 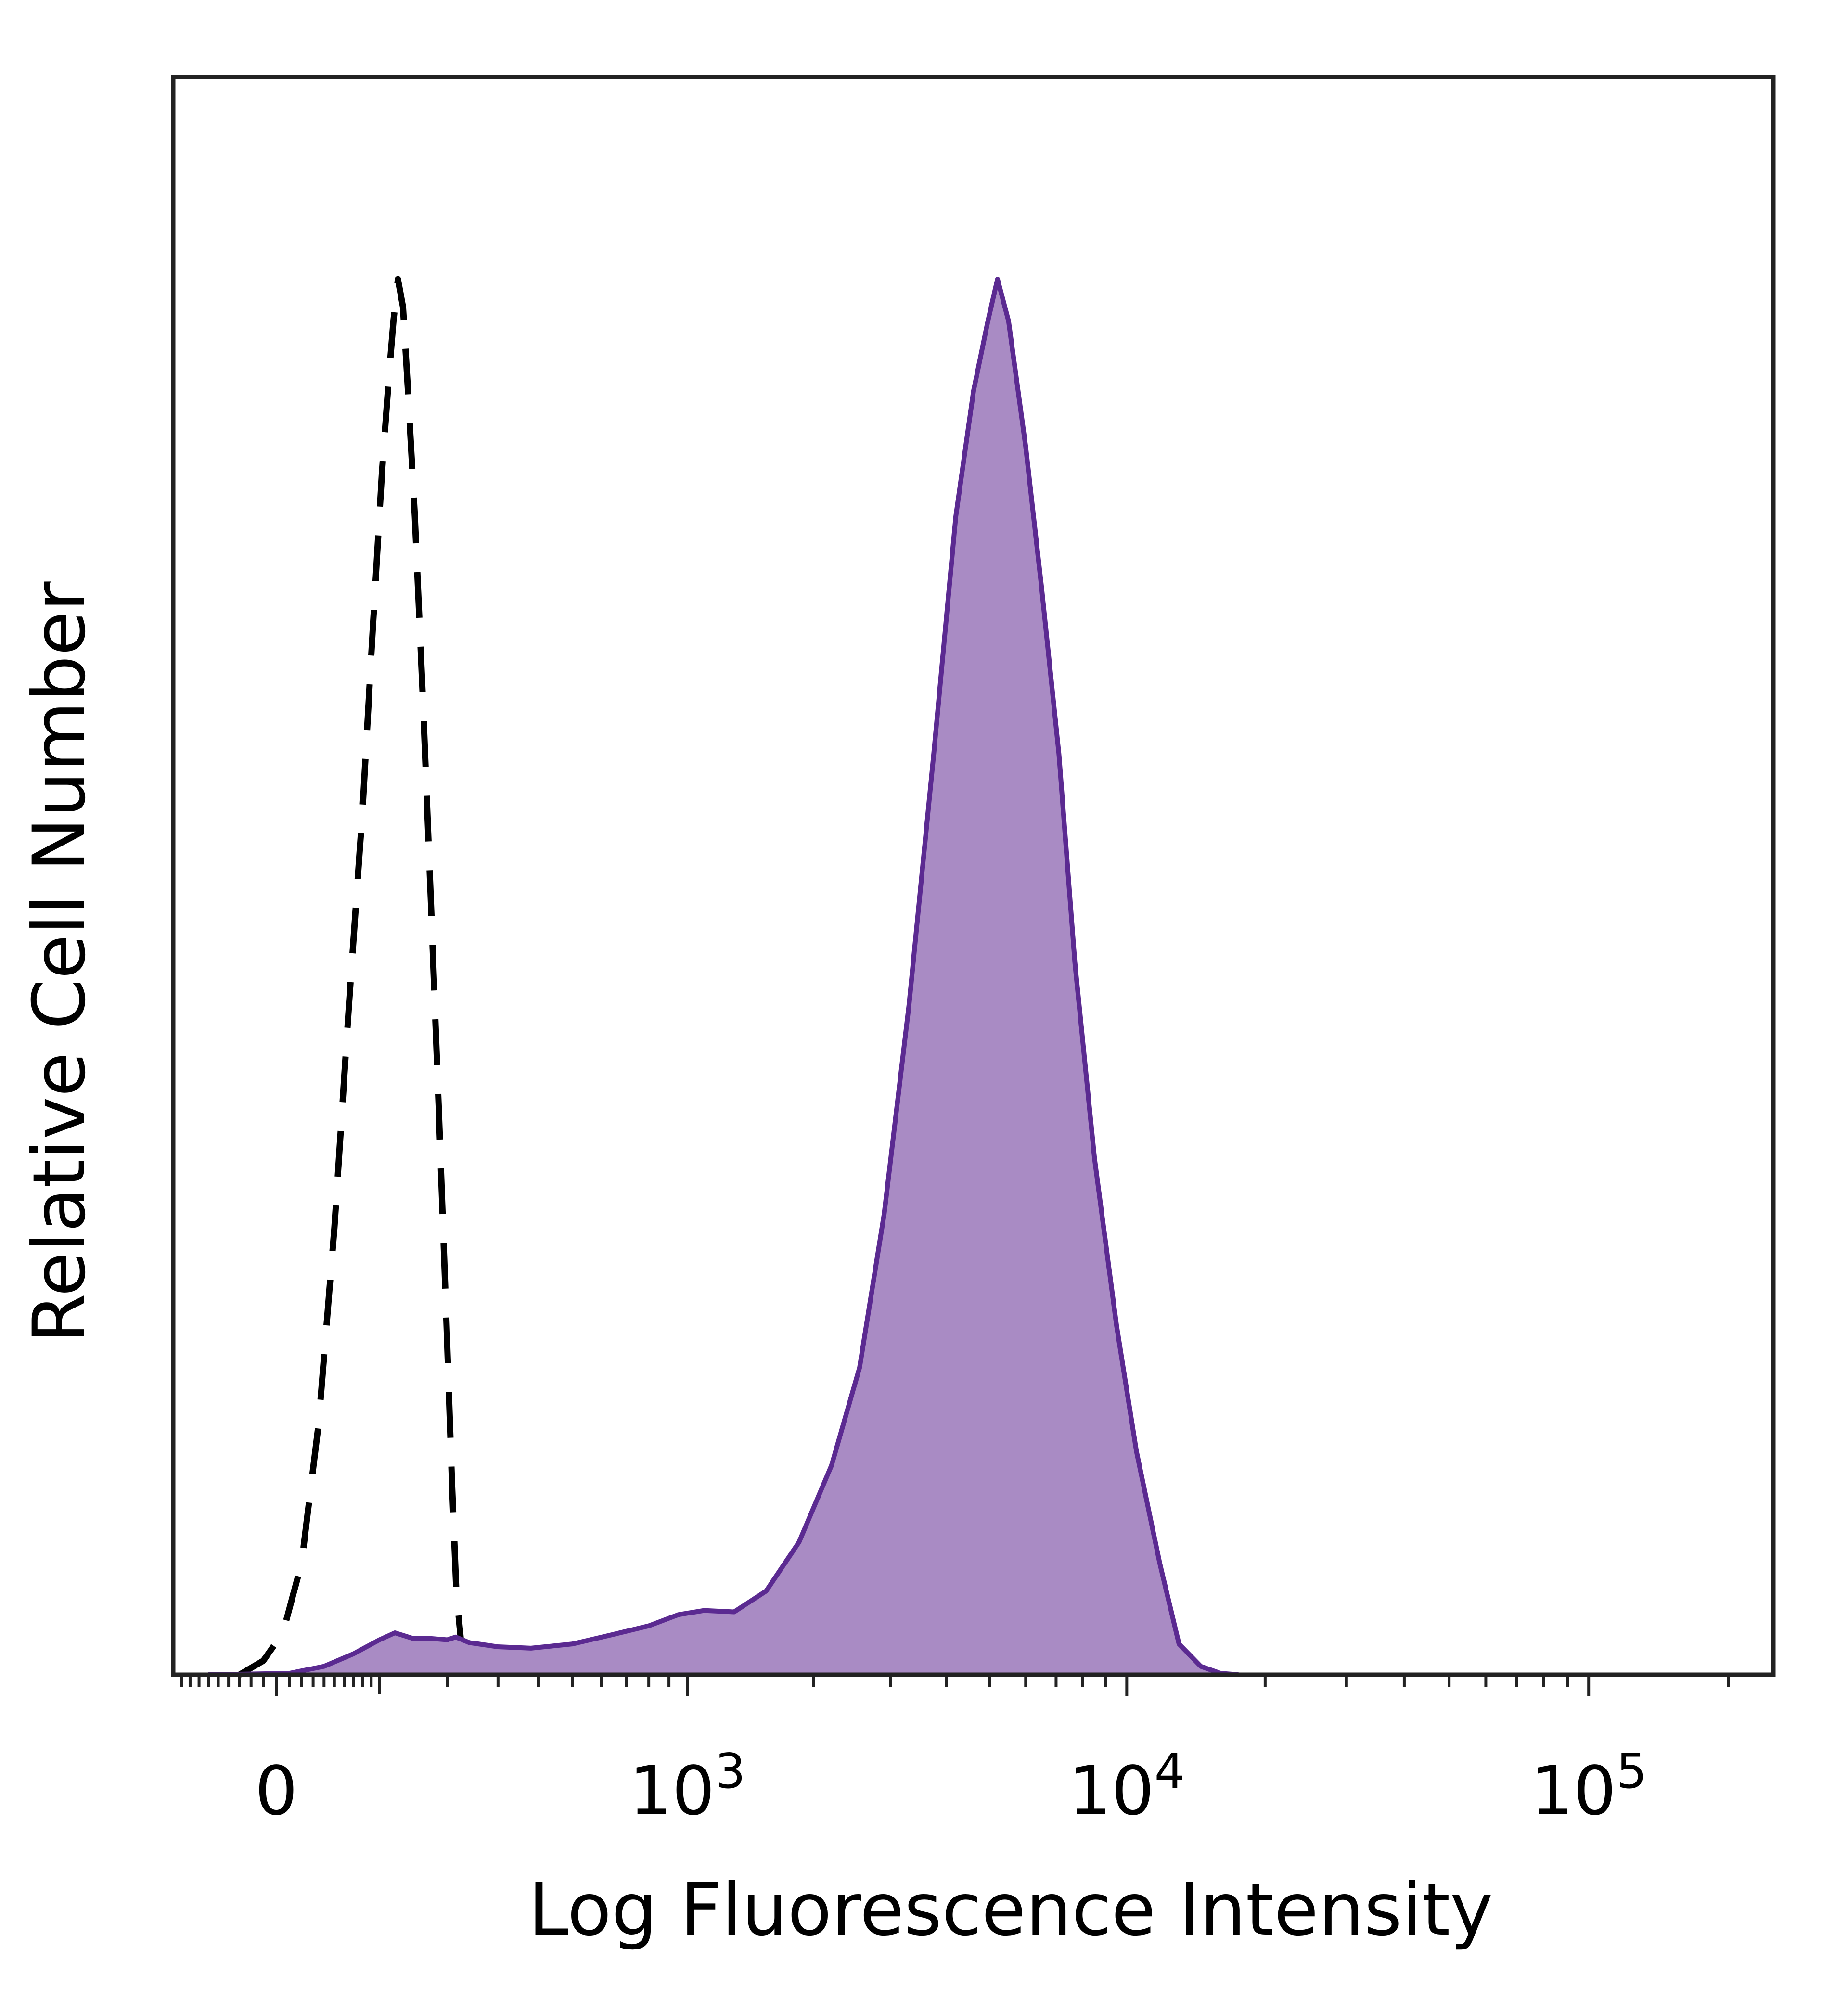 I want to click on series-0-line, so click(x=360, y=977).